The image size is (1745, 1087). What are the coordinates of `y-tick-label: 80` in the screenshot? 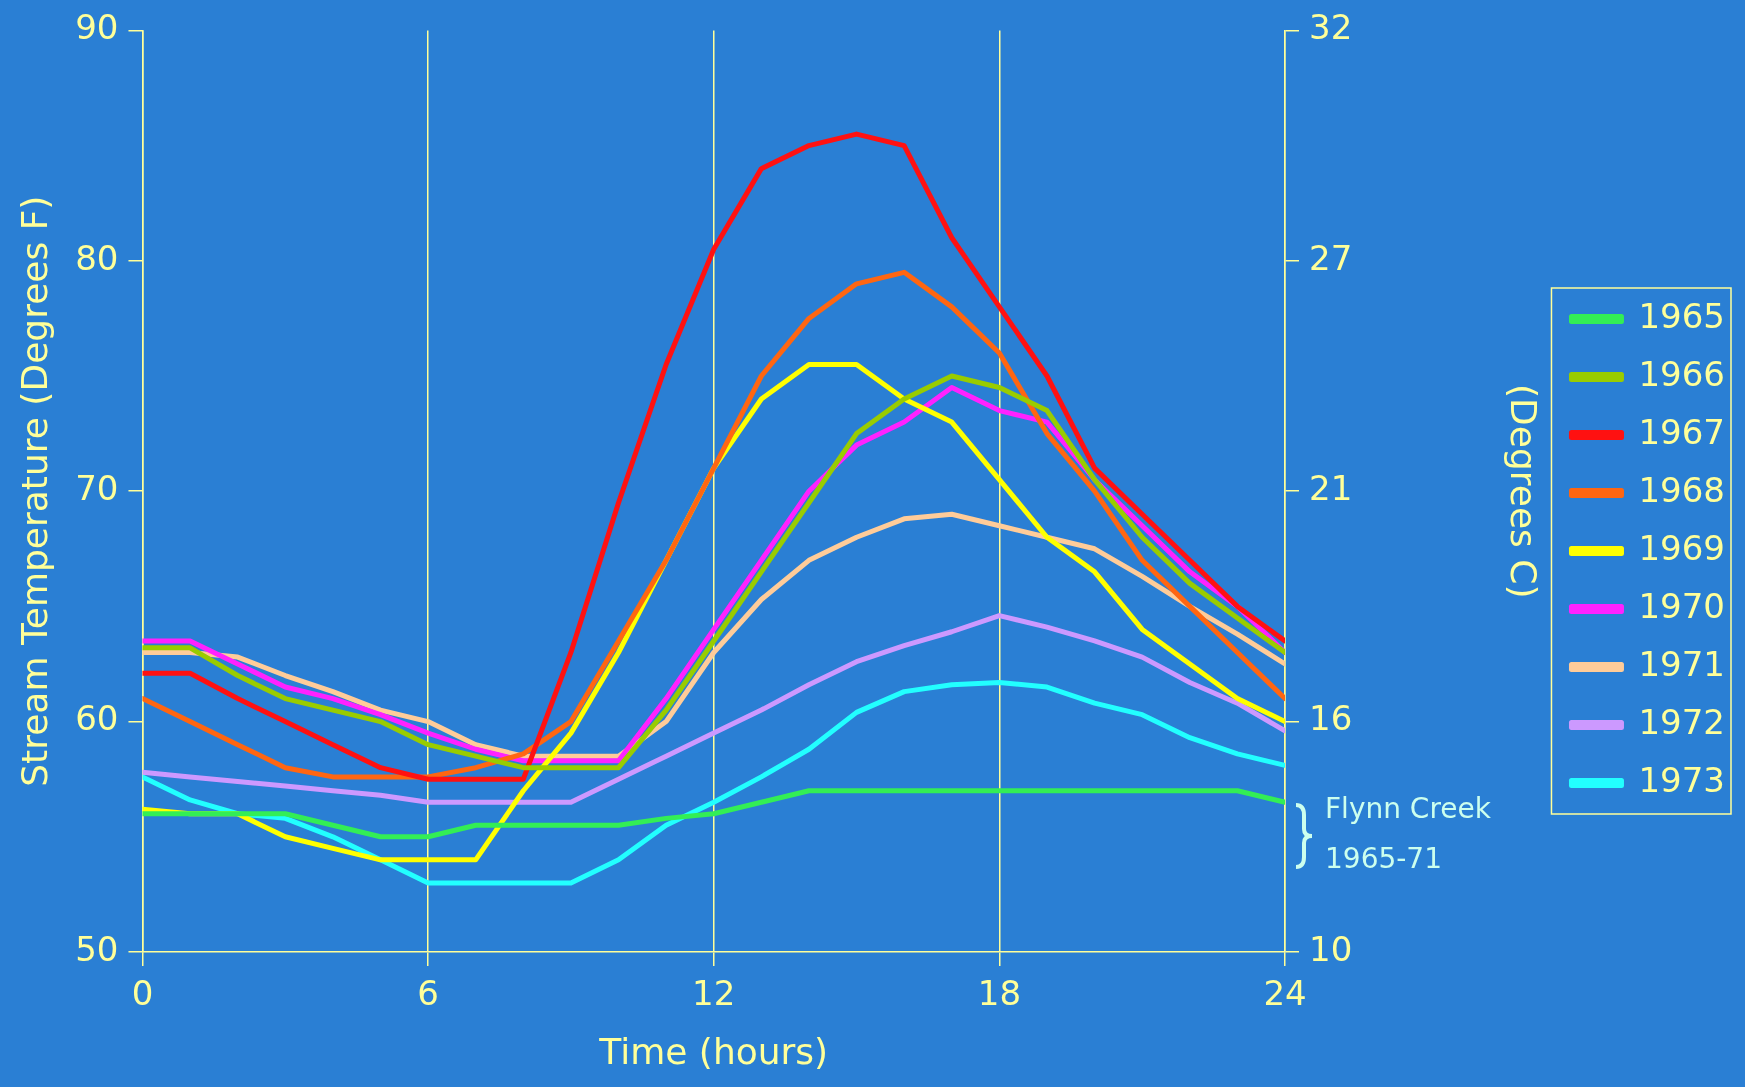 It's located at (97, 257).